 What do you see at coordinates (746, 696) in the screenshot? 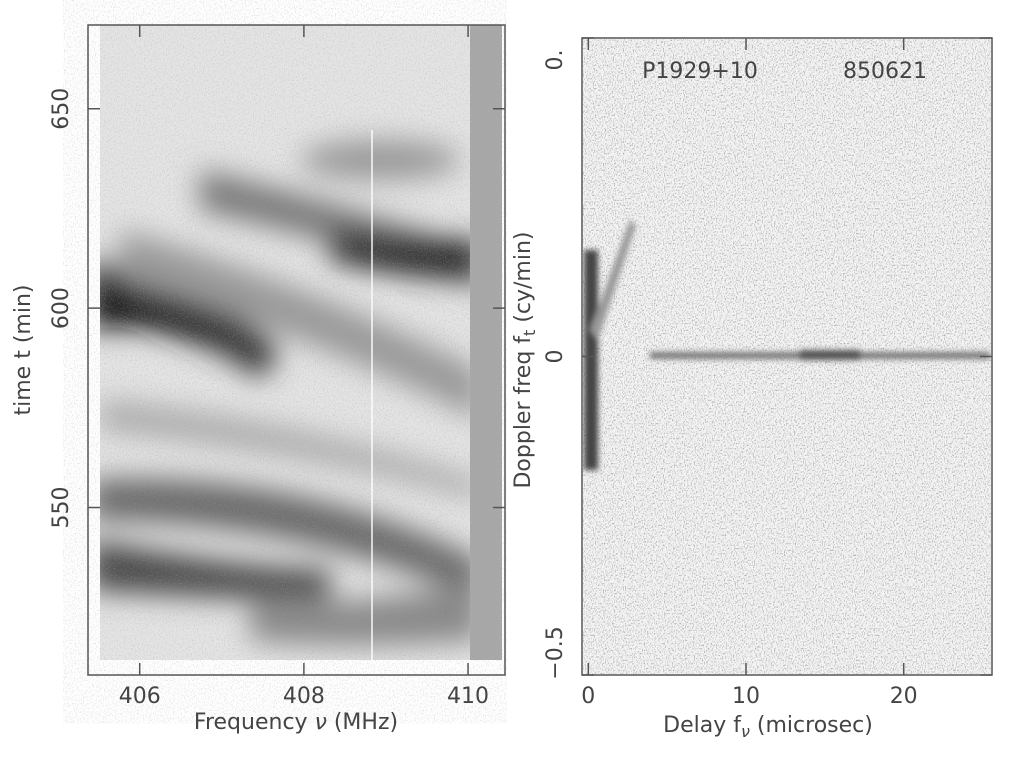
I see `x-tick-label: 10` at bounding box center [746, 696].